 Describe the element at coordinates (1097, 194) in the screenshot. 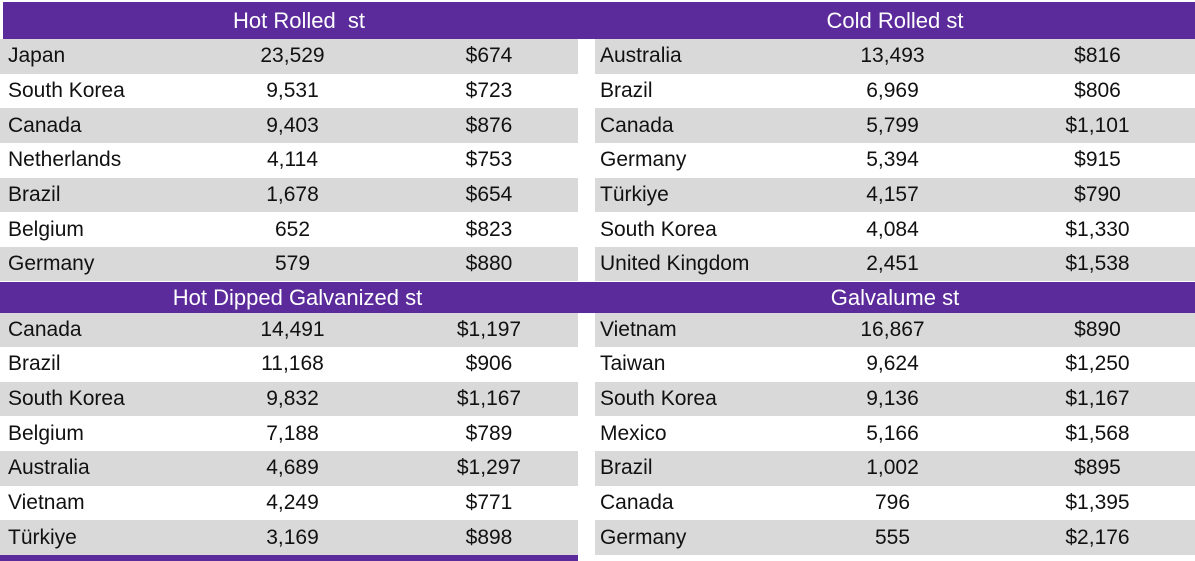

I see `price-cell: $790` at that location.